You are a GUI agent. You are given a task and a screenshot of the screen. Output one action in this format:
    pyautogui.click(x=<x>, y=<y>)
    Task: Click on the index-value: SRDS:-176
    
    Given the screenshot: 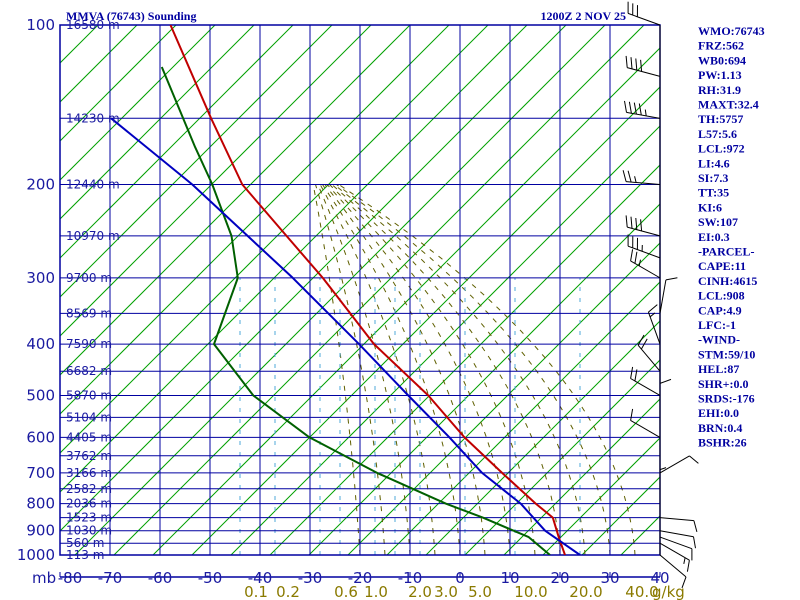 What is the action you would take?
    pyautogui.click(x=726, y=399)
    